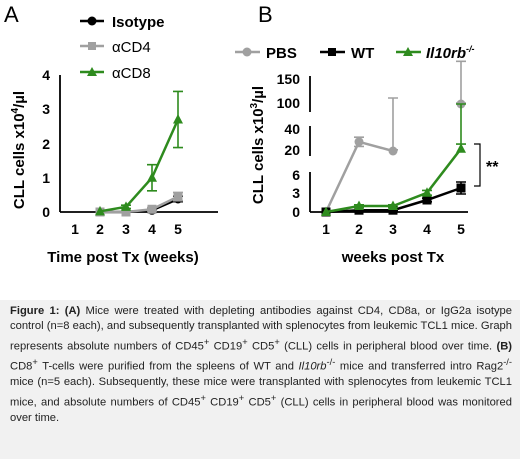 The height and width of the screenshot is (459, 520). Describe the element at coordinates (19, 150) in the screenshot. I see `panel-a-y-axis-title: CLL cells x104/µl` at that location.